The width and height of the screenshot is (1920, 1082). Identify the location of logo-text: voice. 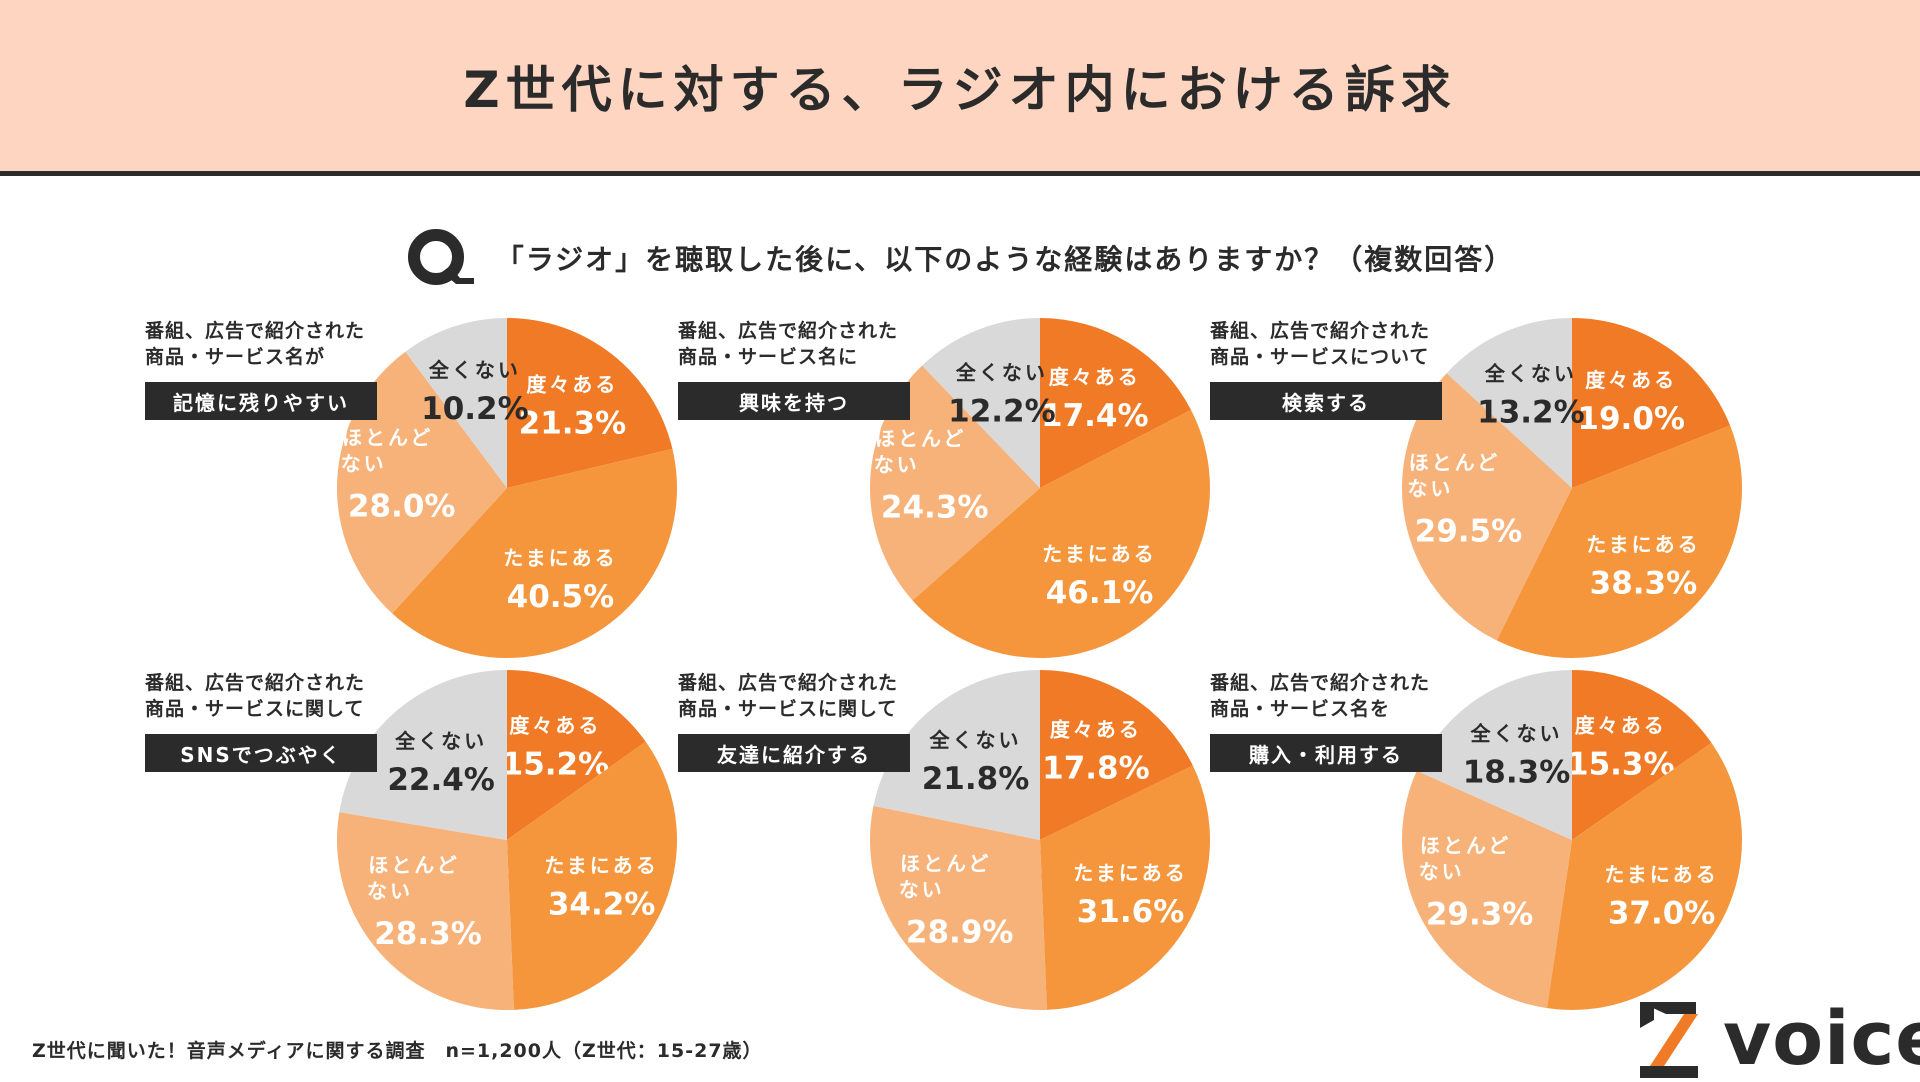
(1821, 1039).